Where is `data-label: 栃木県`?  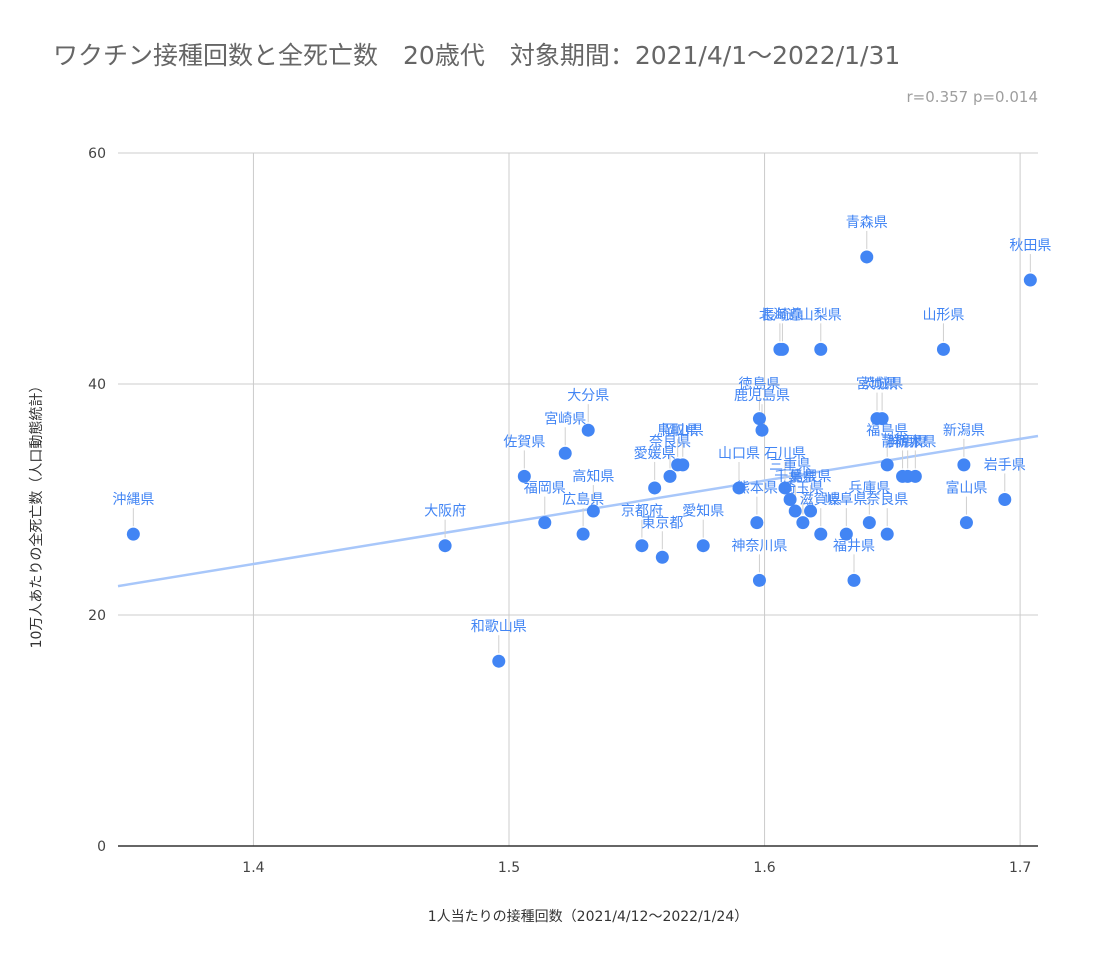
data-label: 栃木県 is located at coordinates (915, 442).